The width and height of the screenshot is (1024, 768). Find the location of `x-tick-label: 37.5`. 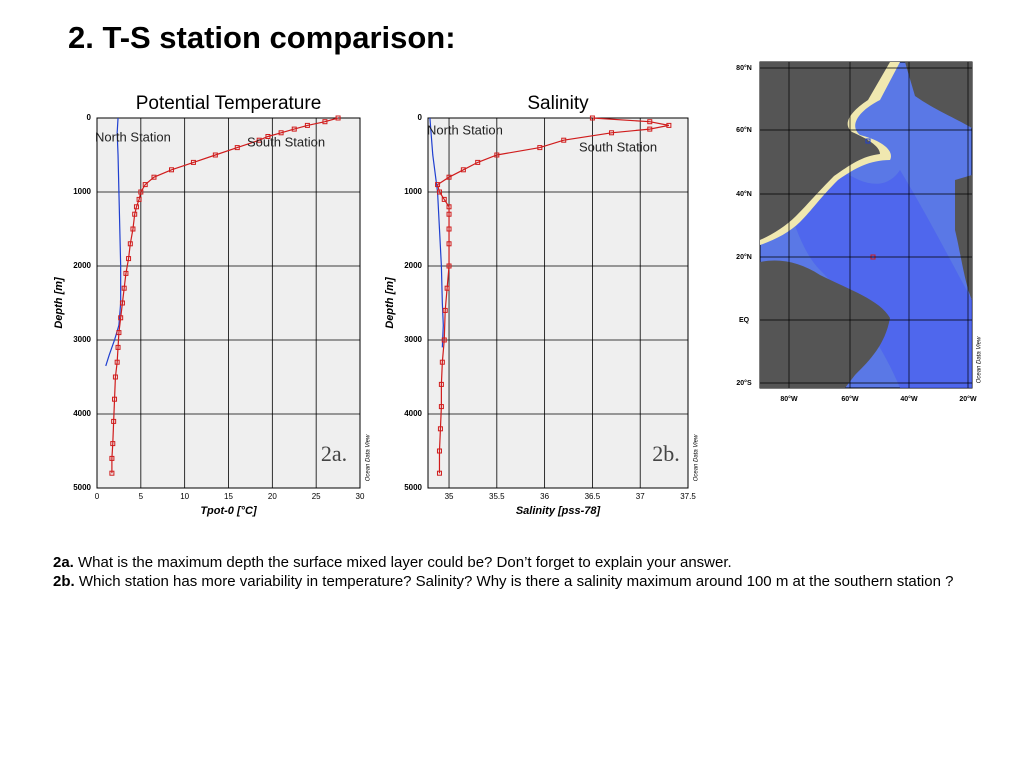

x-tick-label: 37.5 is located at coordinates (688, 496).